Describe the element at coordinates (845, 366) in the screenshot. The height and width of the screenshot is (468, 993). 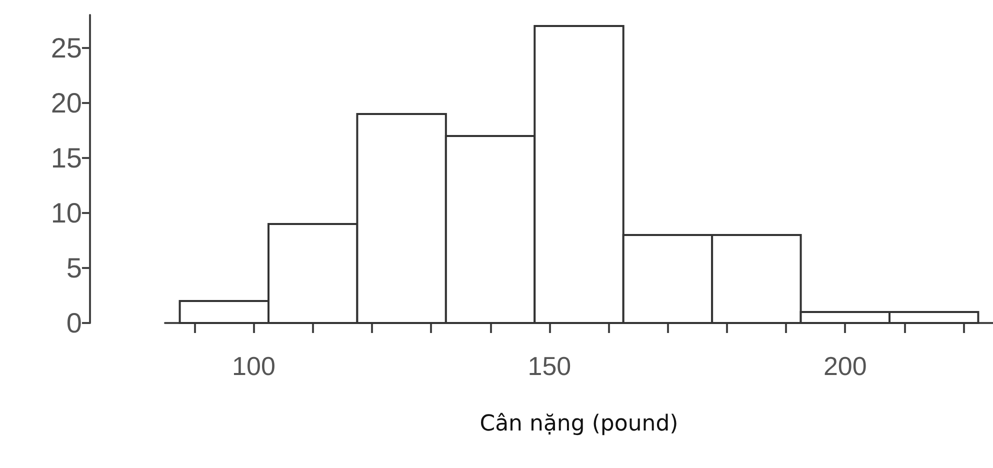
I see `x-tick-label: 200` at that location.